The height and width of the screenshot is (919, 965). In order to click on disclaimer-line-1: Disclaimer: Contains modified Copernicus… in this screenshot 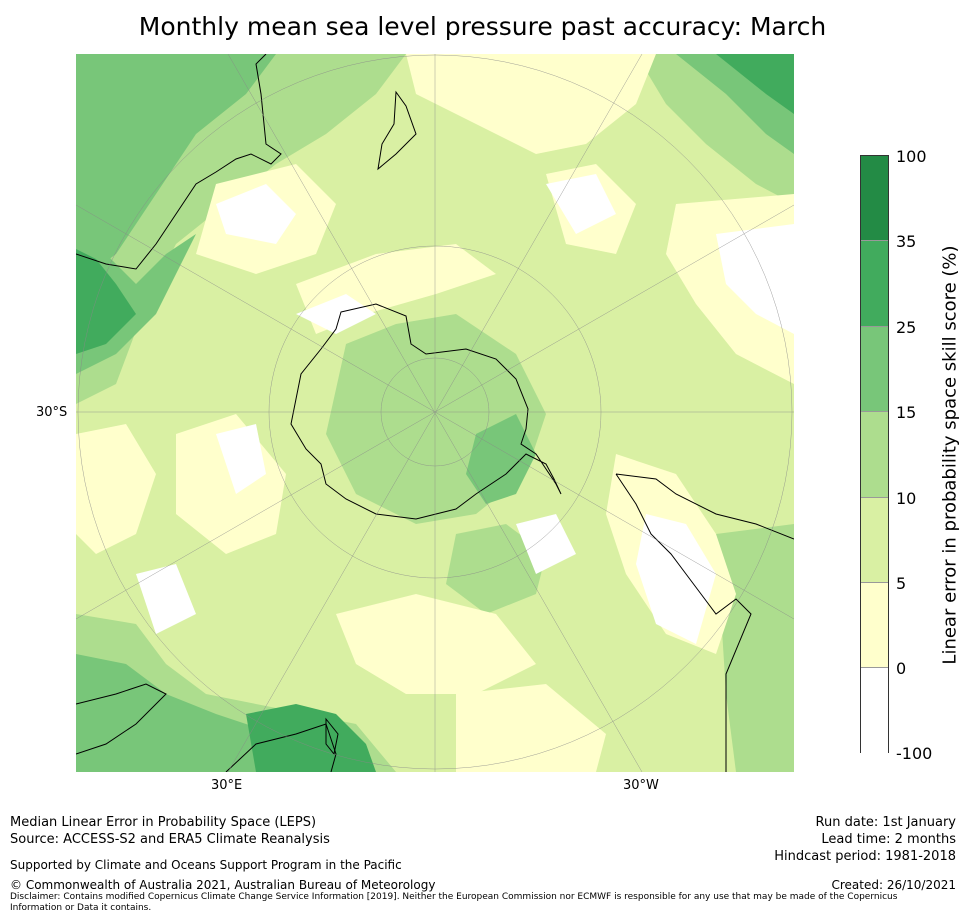, I will do `click(454, 897)`.